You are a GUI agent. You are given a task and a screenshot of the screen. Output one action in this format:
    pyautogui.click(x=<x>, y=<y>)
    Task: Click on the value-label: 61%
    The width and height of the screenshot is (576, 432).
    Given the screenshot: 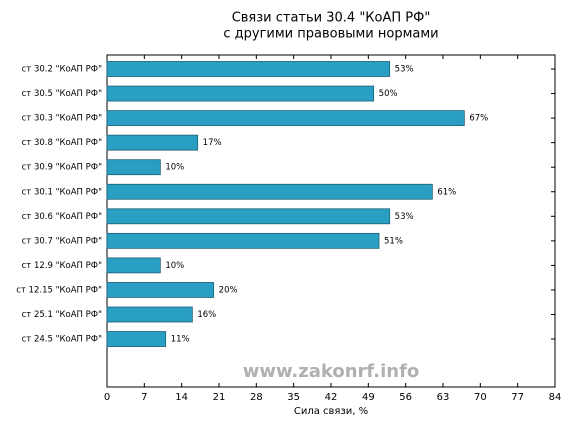 What is the action you would take?
    pyautogui.click(x=446, y=192)
    